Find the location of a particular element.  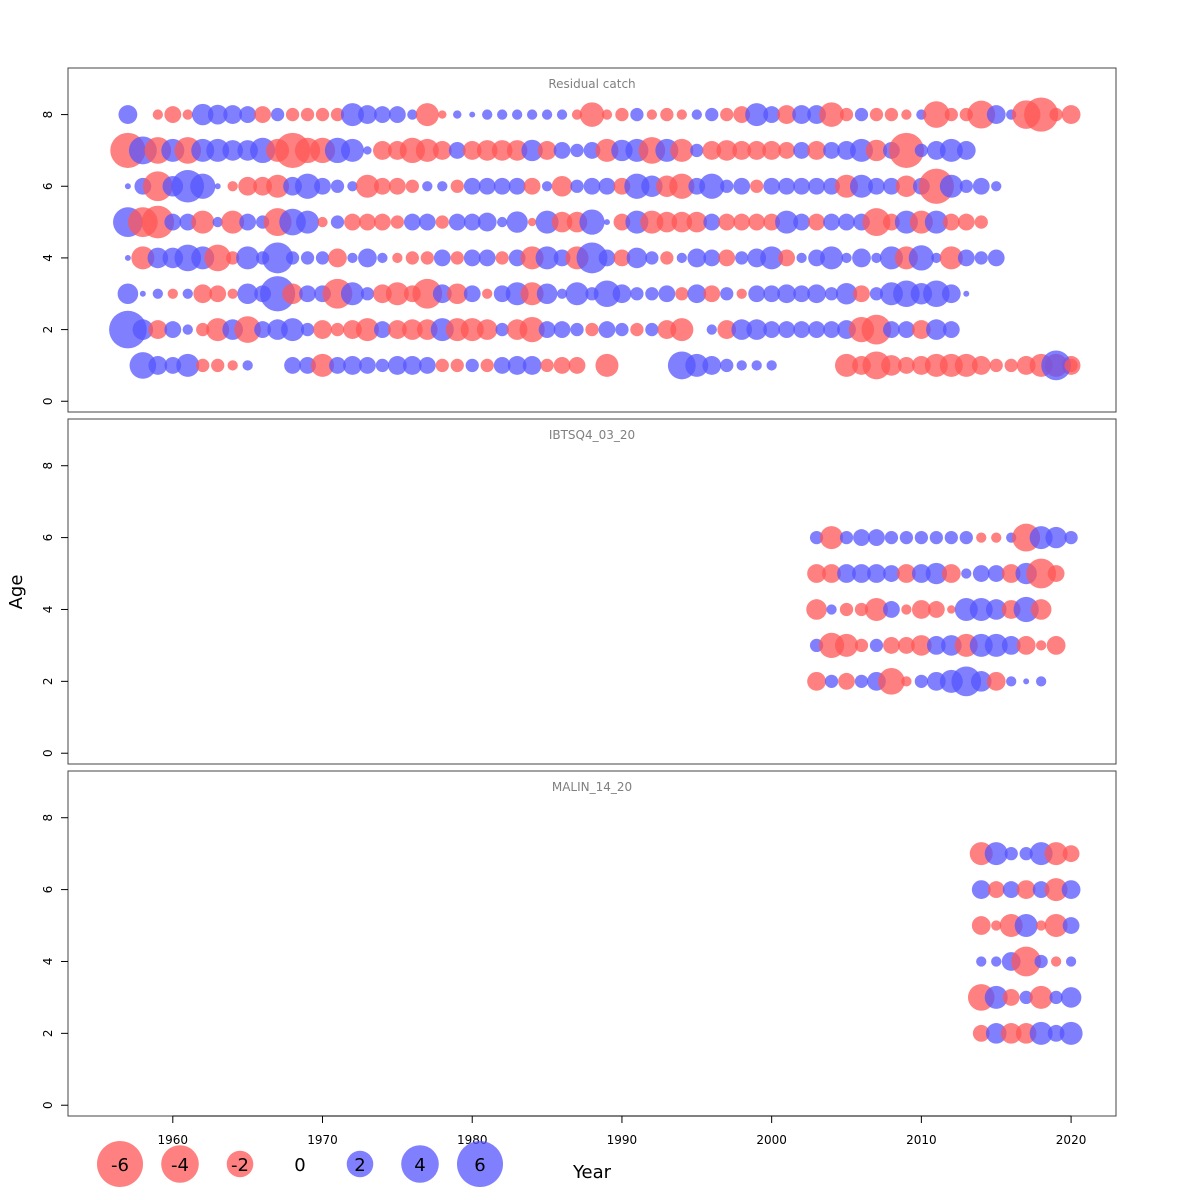

y-tick-label: 8 is located at coordinates (48, 466).